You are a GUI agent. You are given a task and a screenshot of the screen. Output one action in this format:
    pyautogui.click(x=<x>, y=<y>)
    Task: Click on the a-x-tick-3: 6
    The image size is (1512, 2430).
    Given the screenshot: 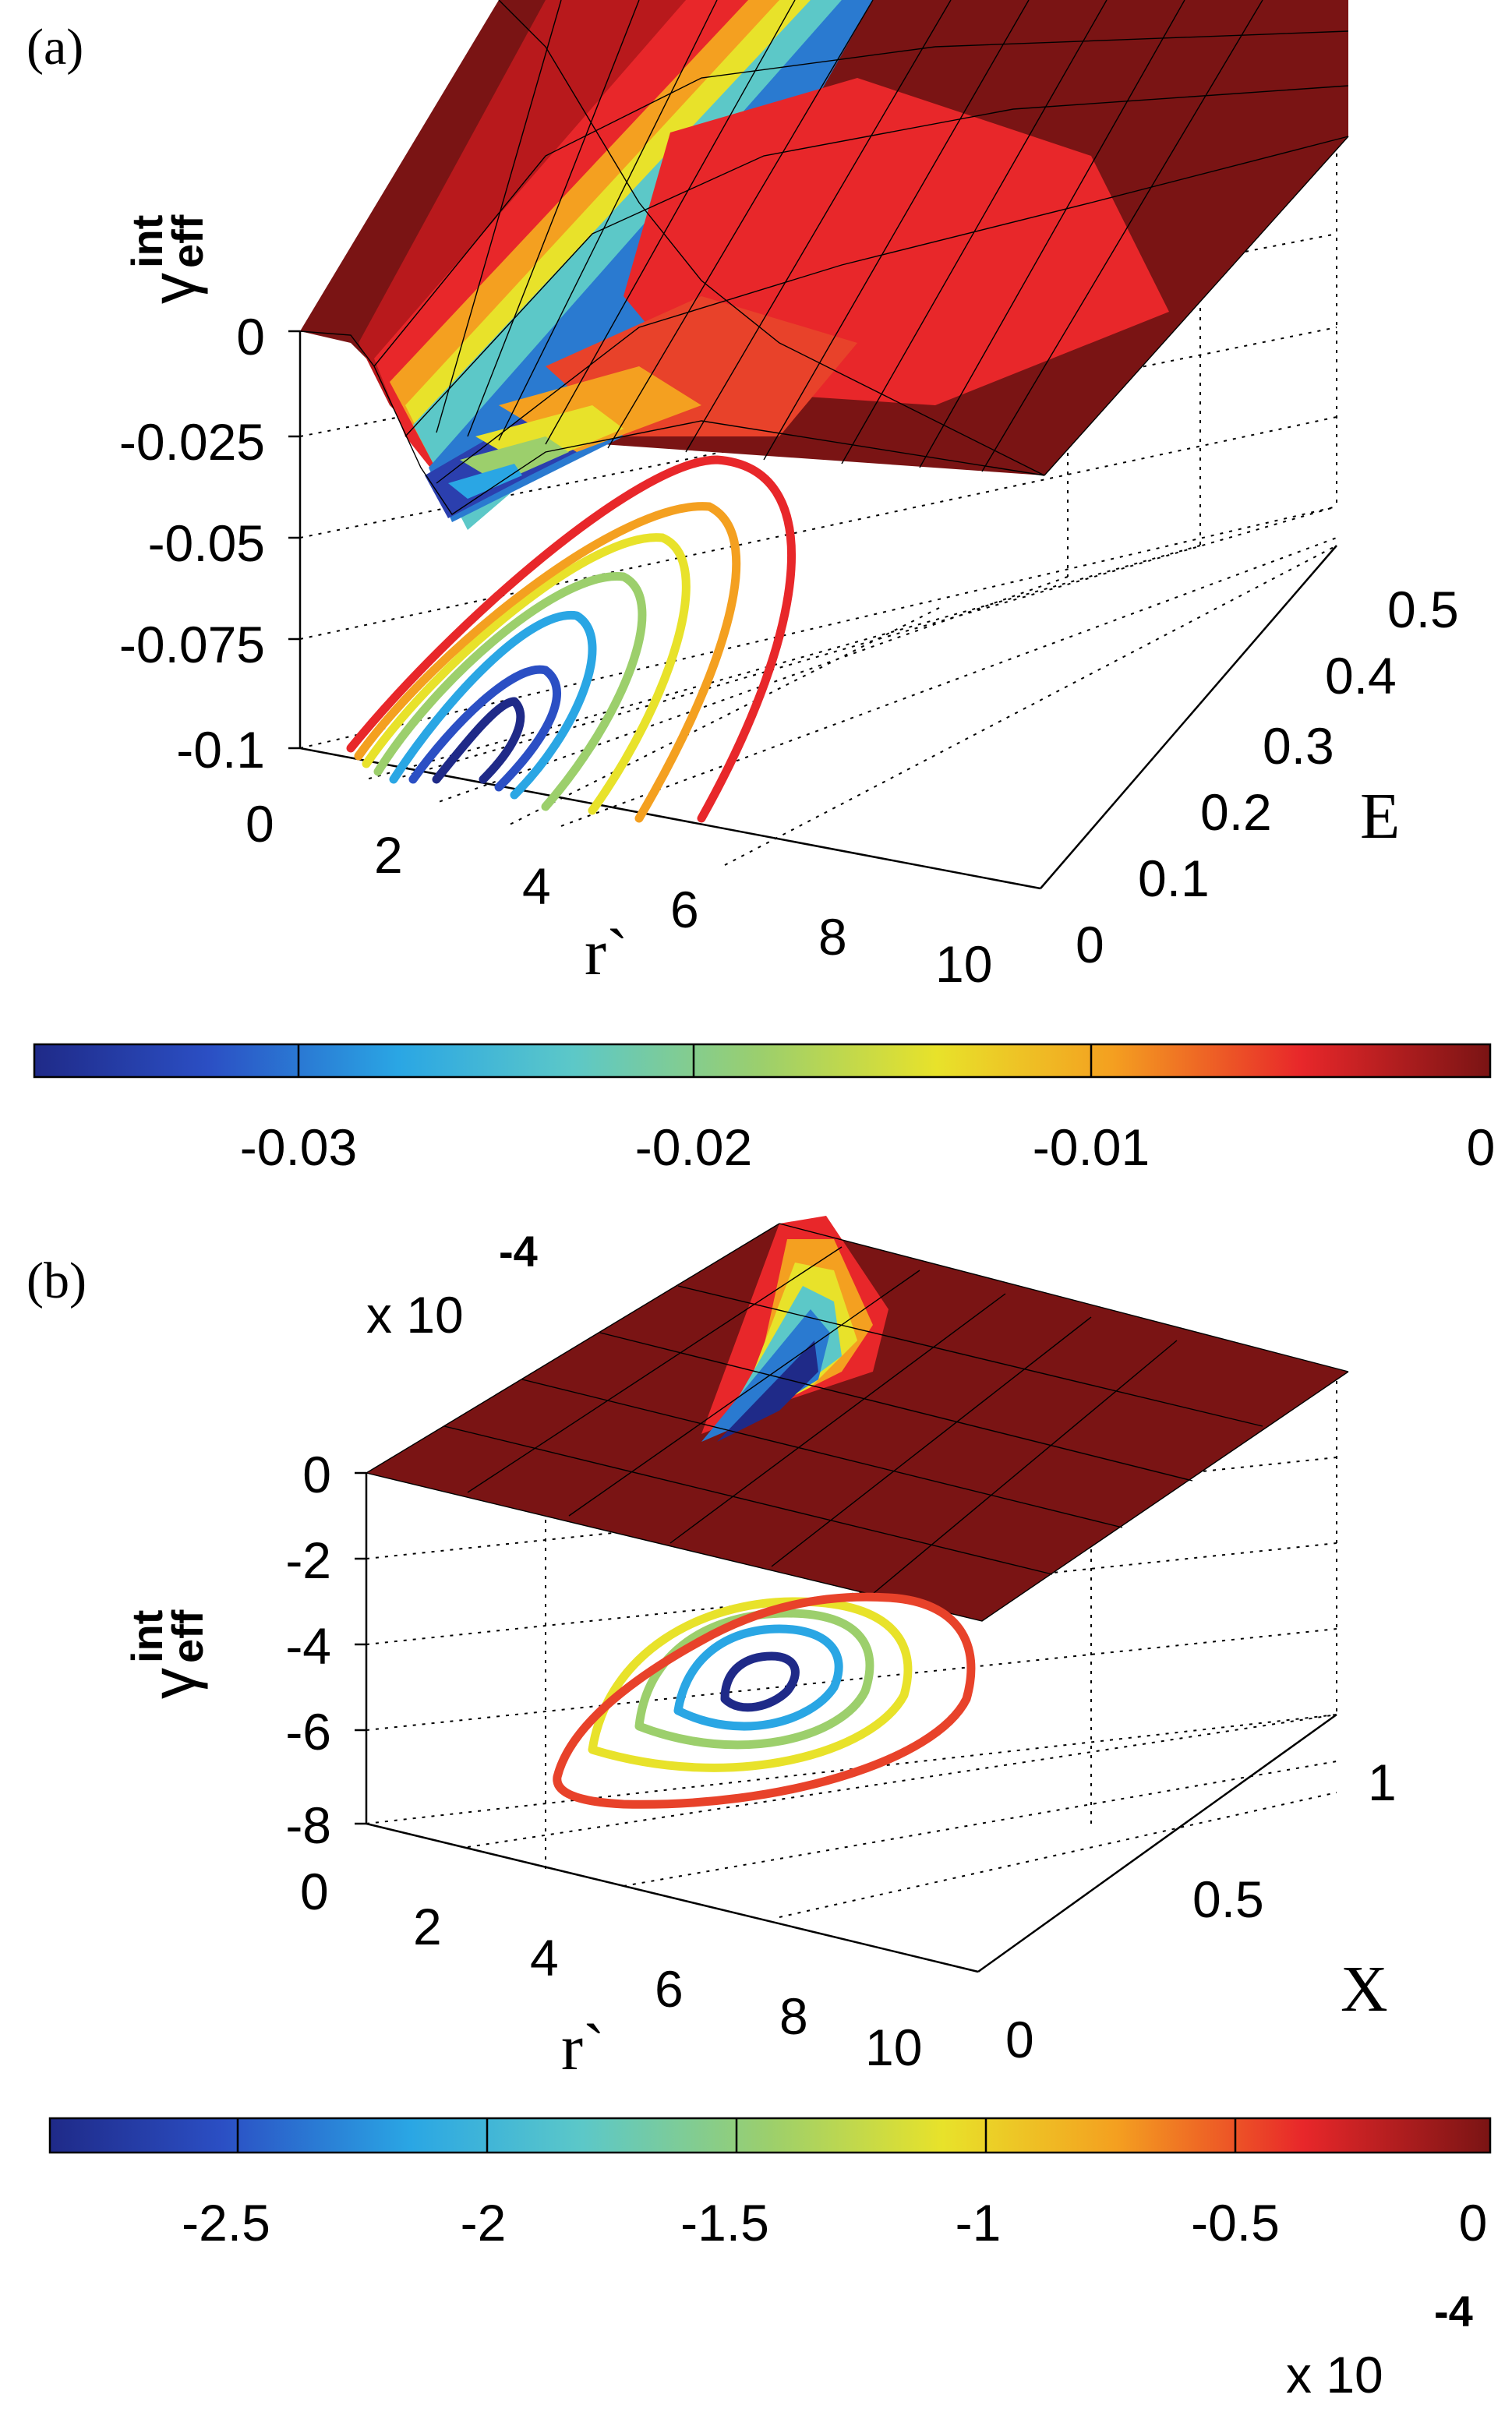 What is the action you would take?
    pyautogui.click(x=684, y=910)
    